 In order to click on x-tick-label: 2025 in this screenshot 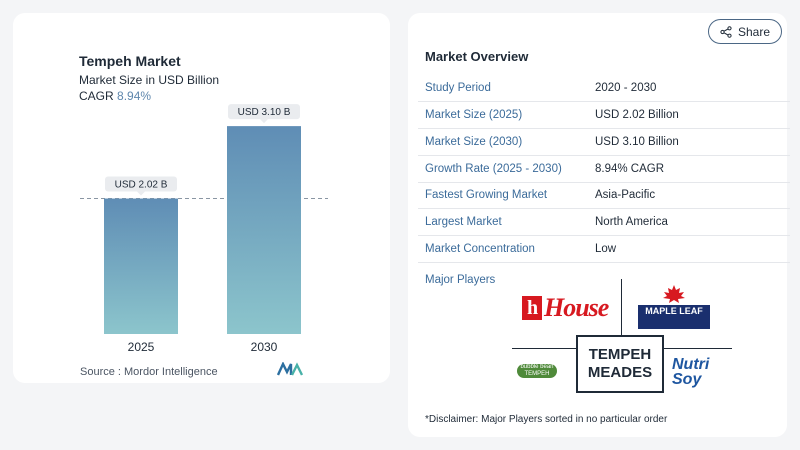, I will do `click(141, 347)`.